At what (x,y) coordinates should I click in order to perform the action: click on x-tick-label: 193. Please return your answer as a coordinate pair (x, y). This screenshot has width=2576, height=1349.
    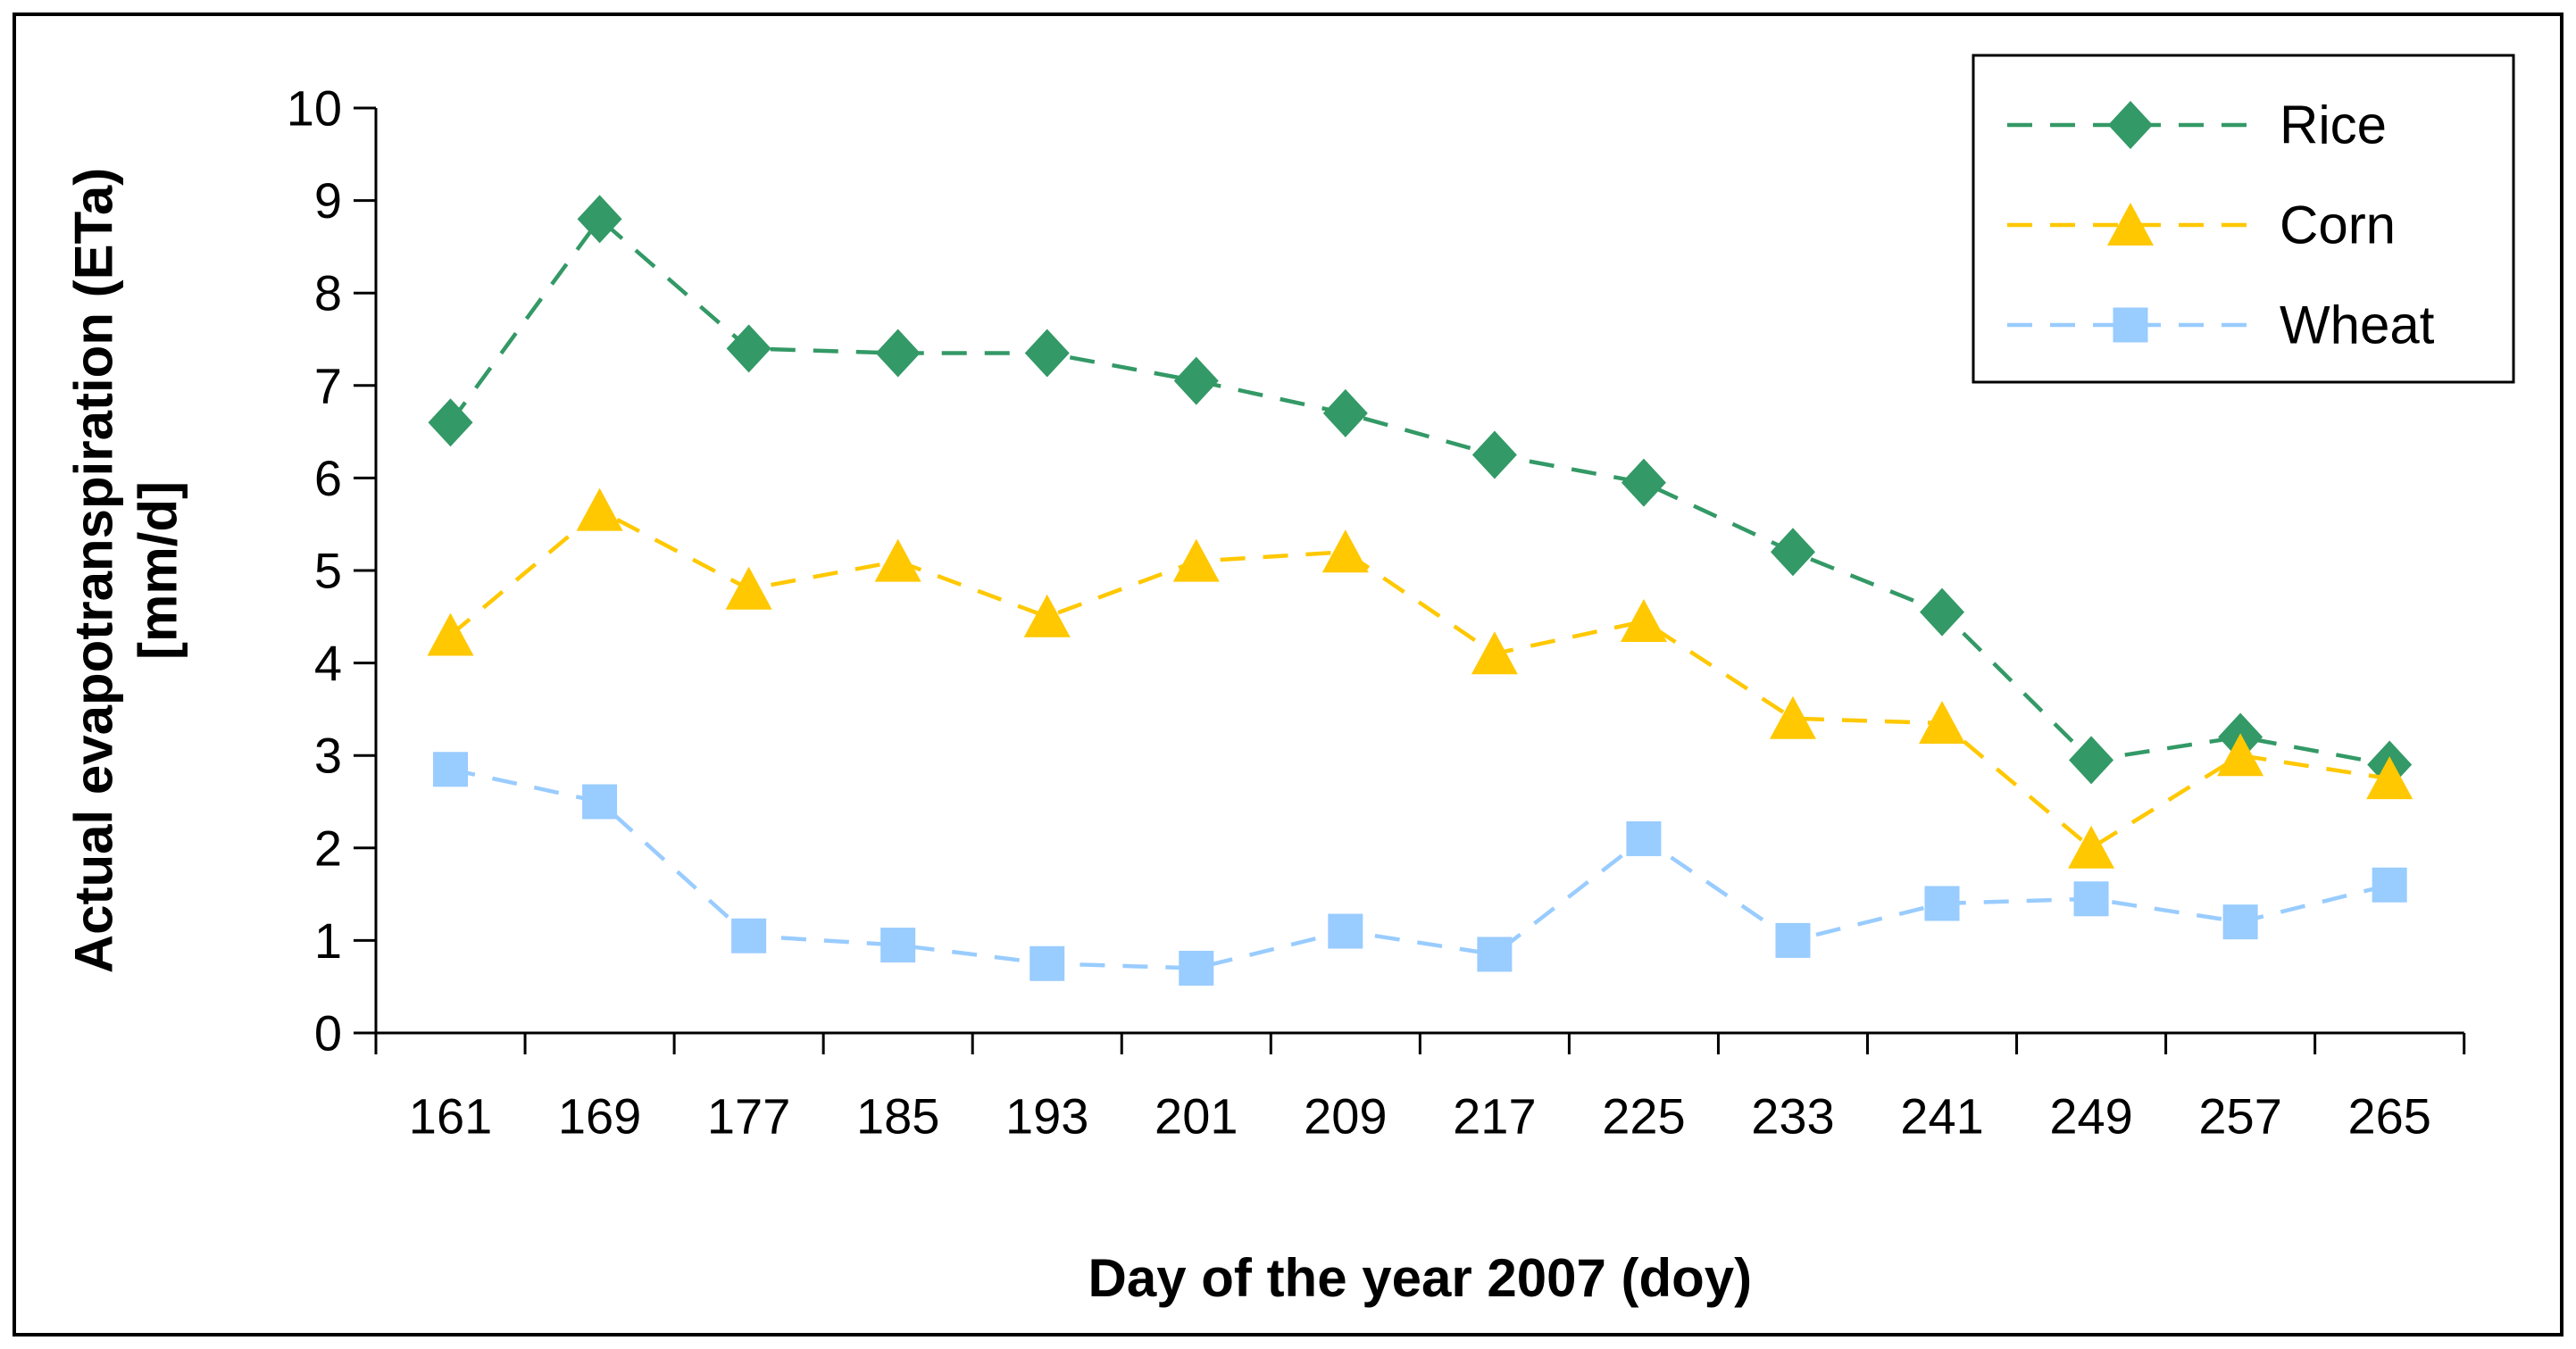
    Looking at the image, I should click on (1046, 1116).